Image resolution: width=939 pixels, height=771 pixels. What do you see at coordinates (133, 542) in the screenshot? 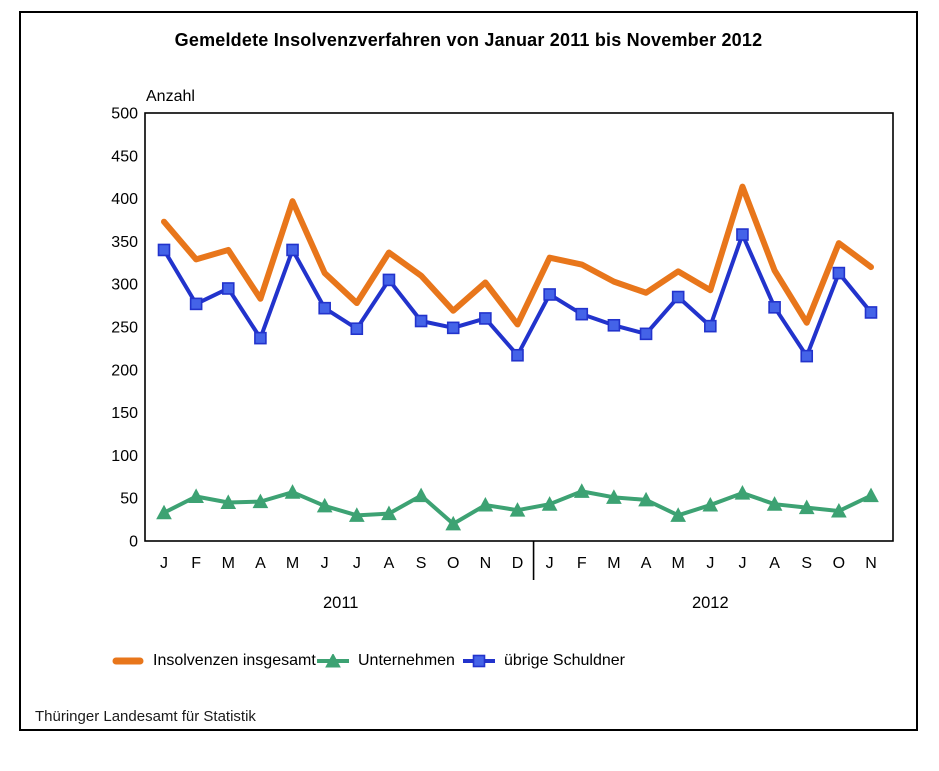
I see `y-tick-label: 0` at bounding box center [133, 542].